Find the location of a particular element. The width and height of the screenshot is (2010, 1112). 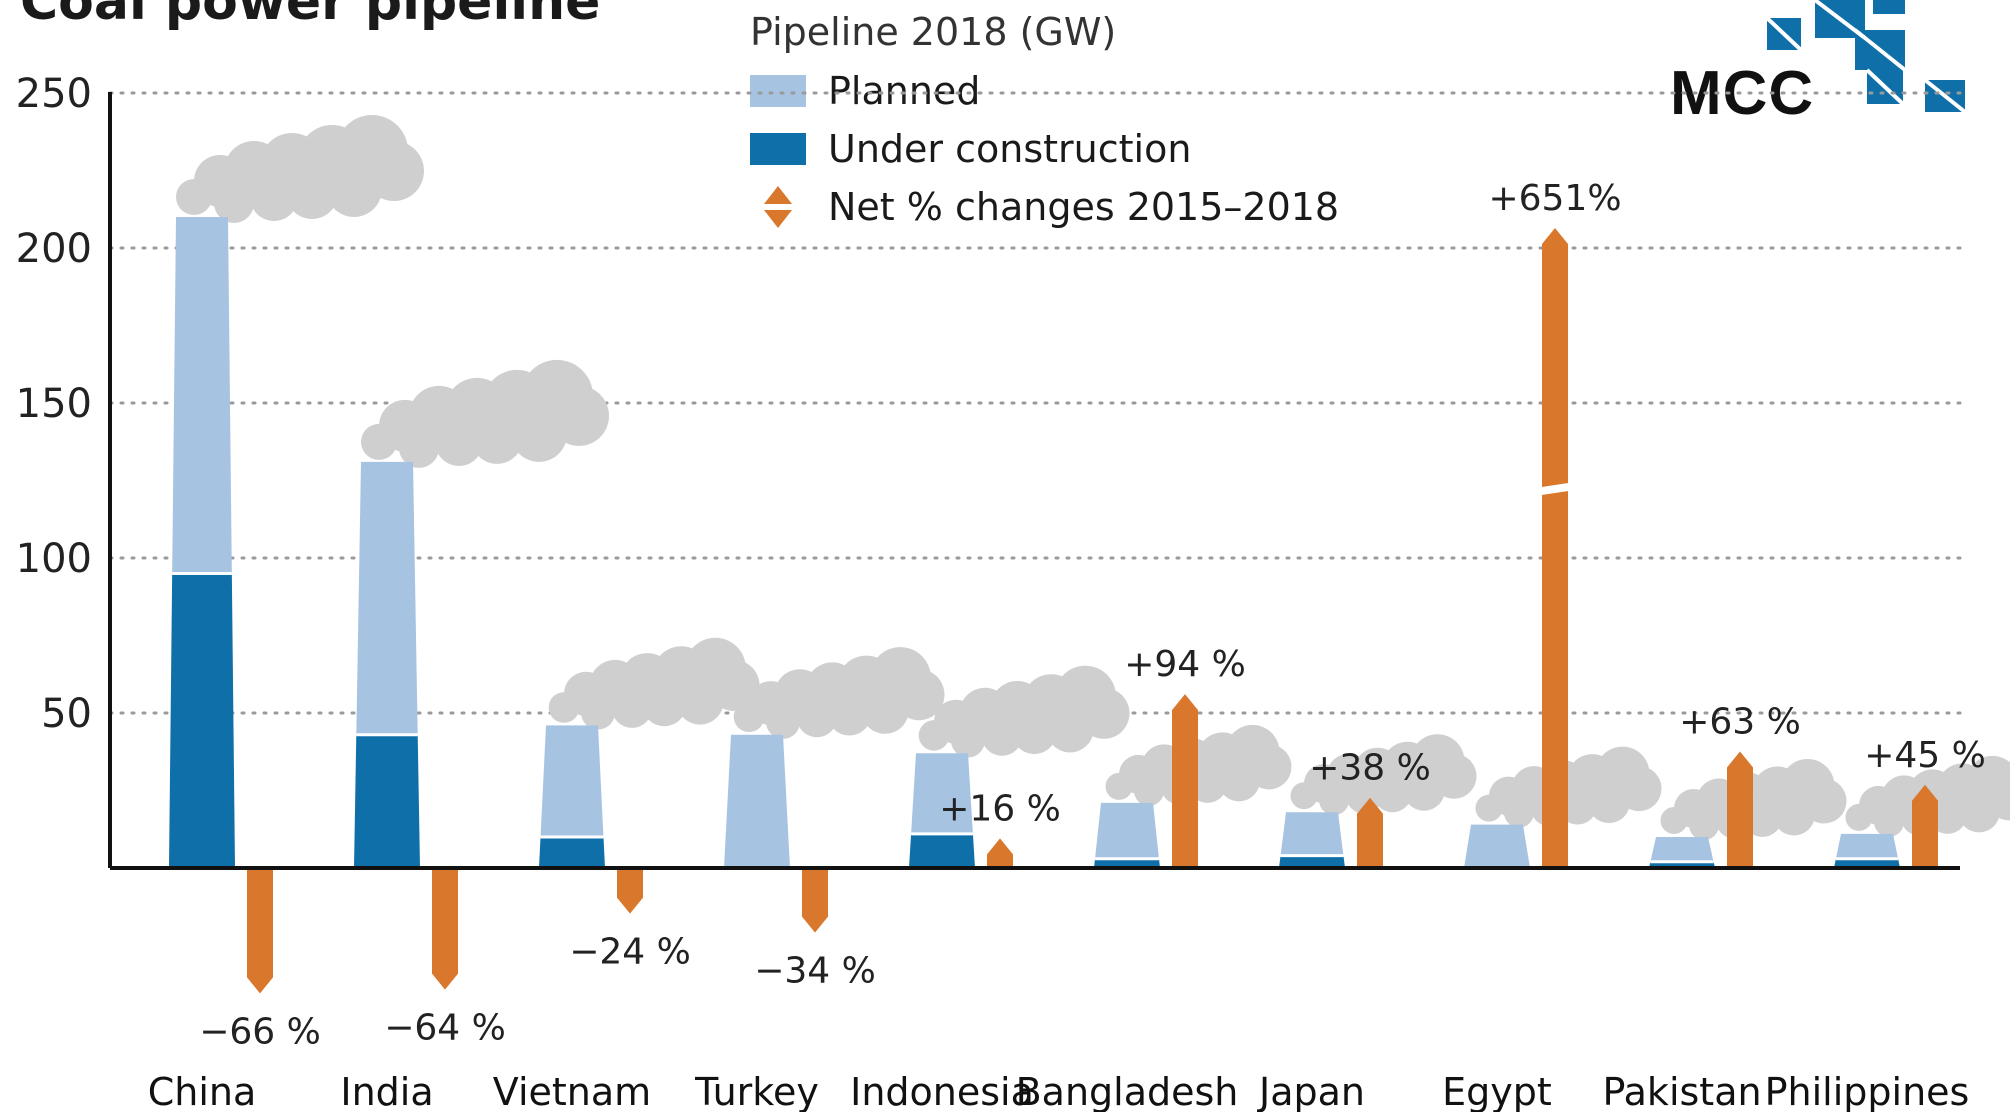

legend-item-under-construction: Under construction is located at coordinates (970, 149).